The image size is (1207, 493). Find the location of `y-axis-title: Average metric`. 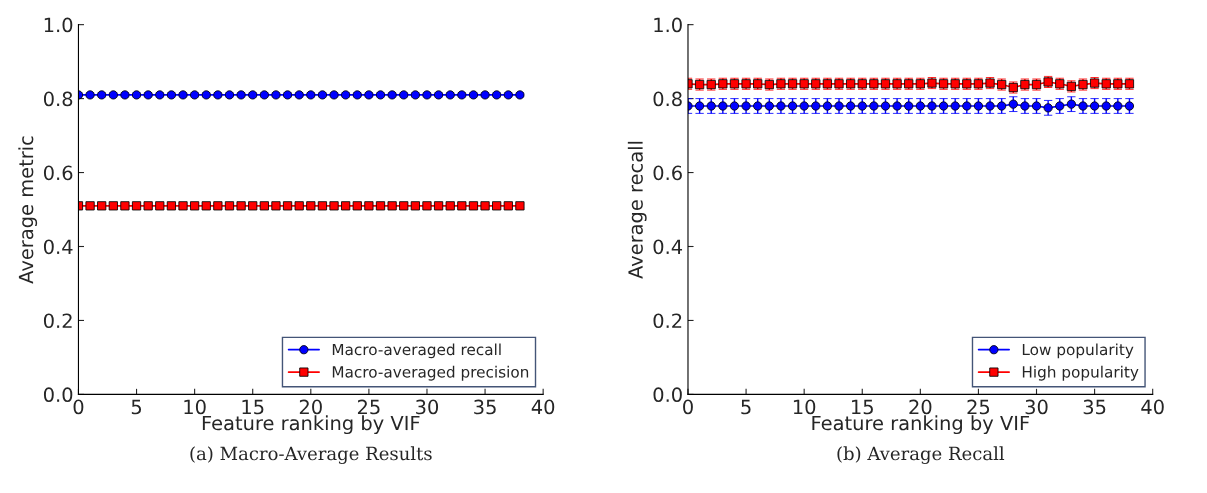

y-axis-title: Average metric is located at coordinates (28, 210).